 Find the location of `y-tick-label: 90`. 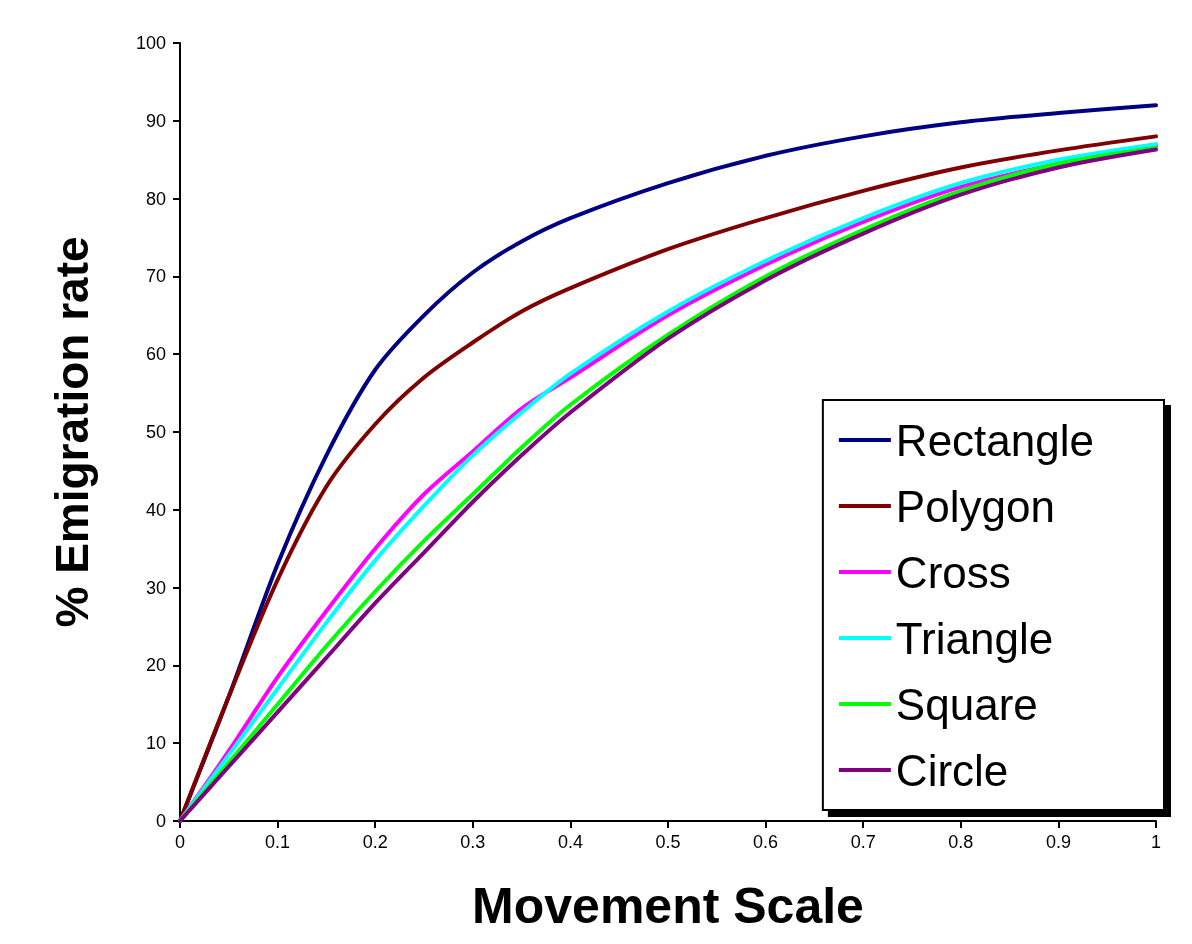

y-tick-label: 90 is located at coordinates (155, 120).